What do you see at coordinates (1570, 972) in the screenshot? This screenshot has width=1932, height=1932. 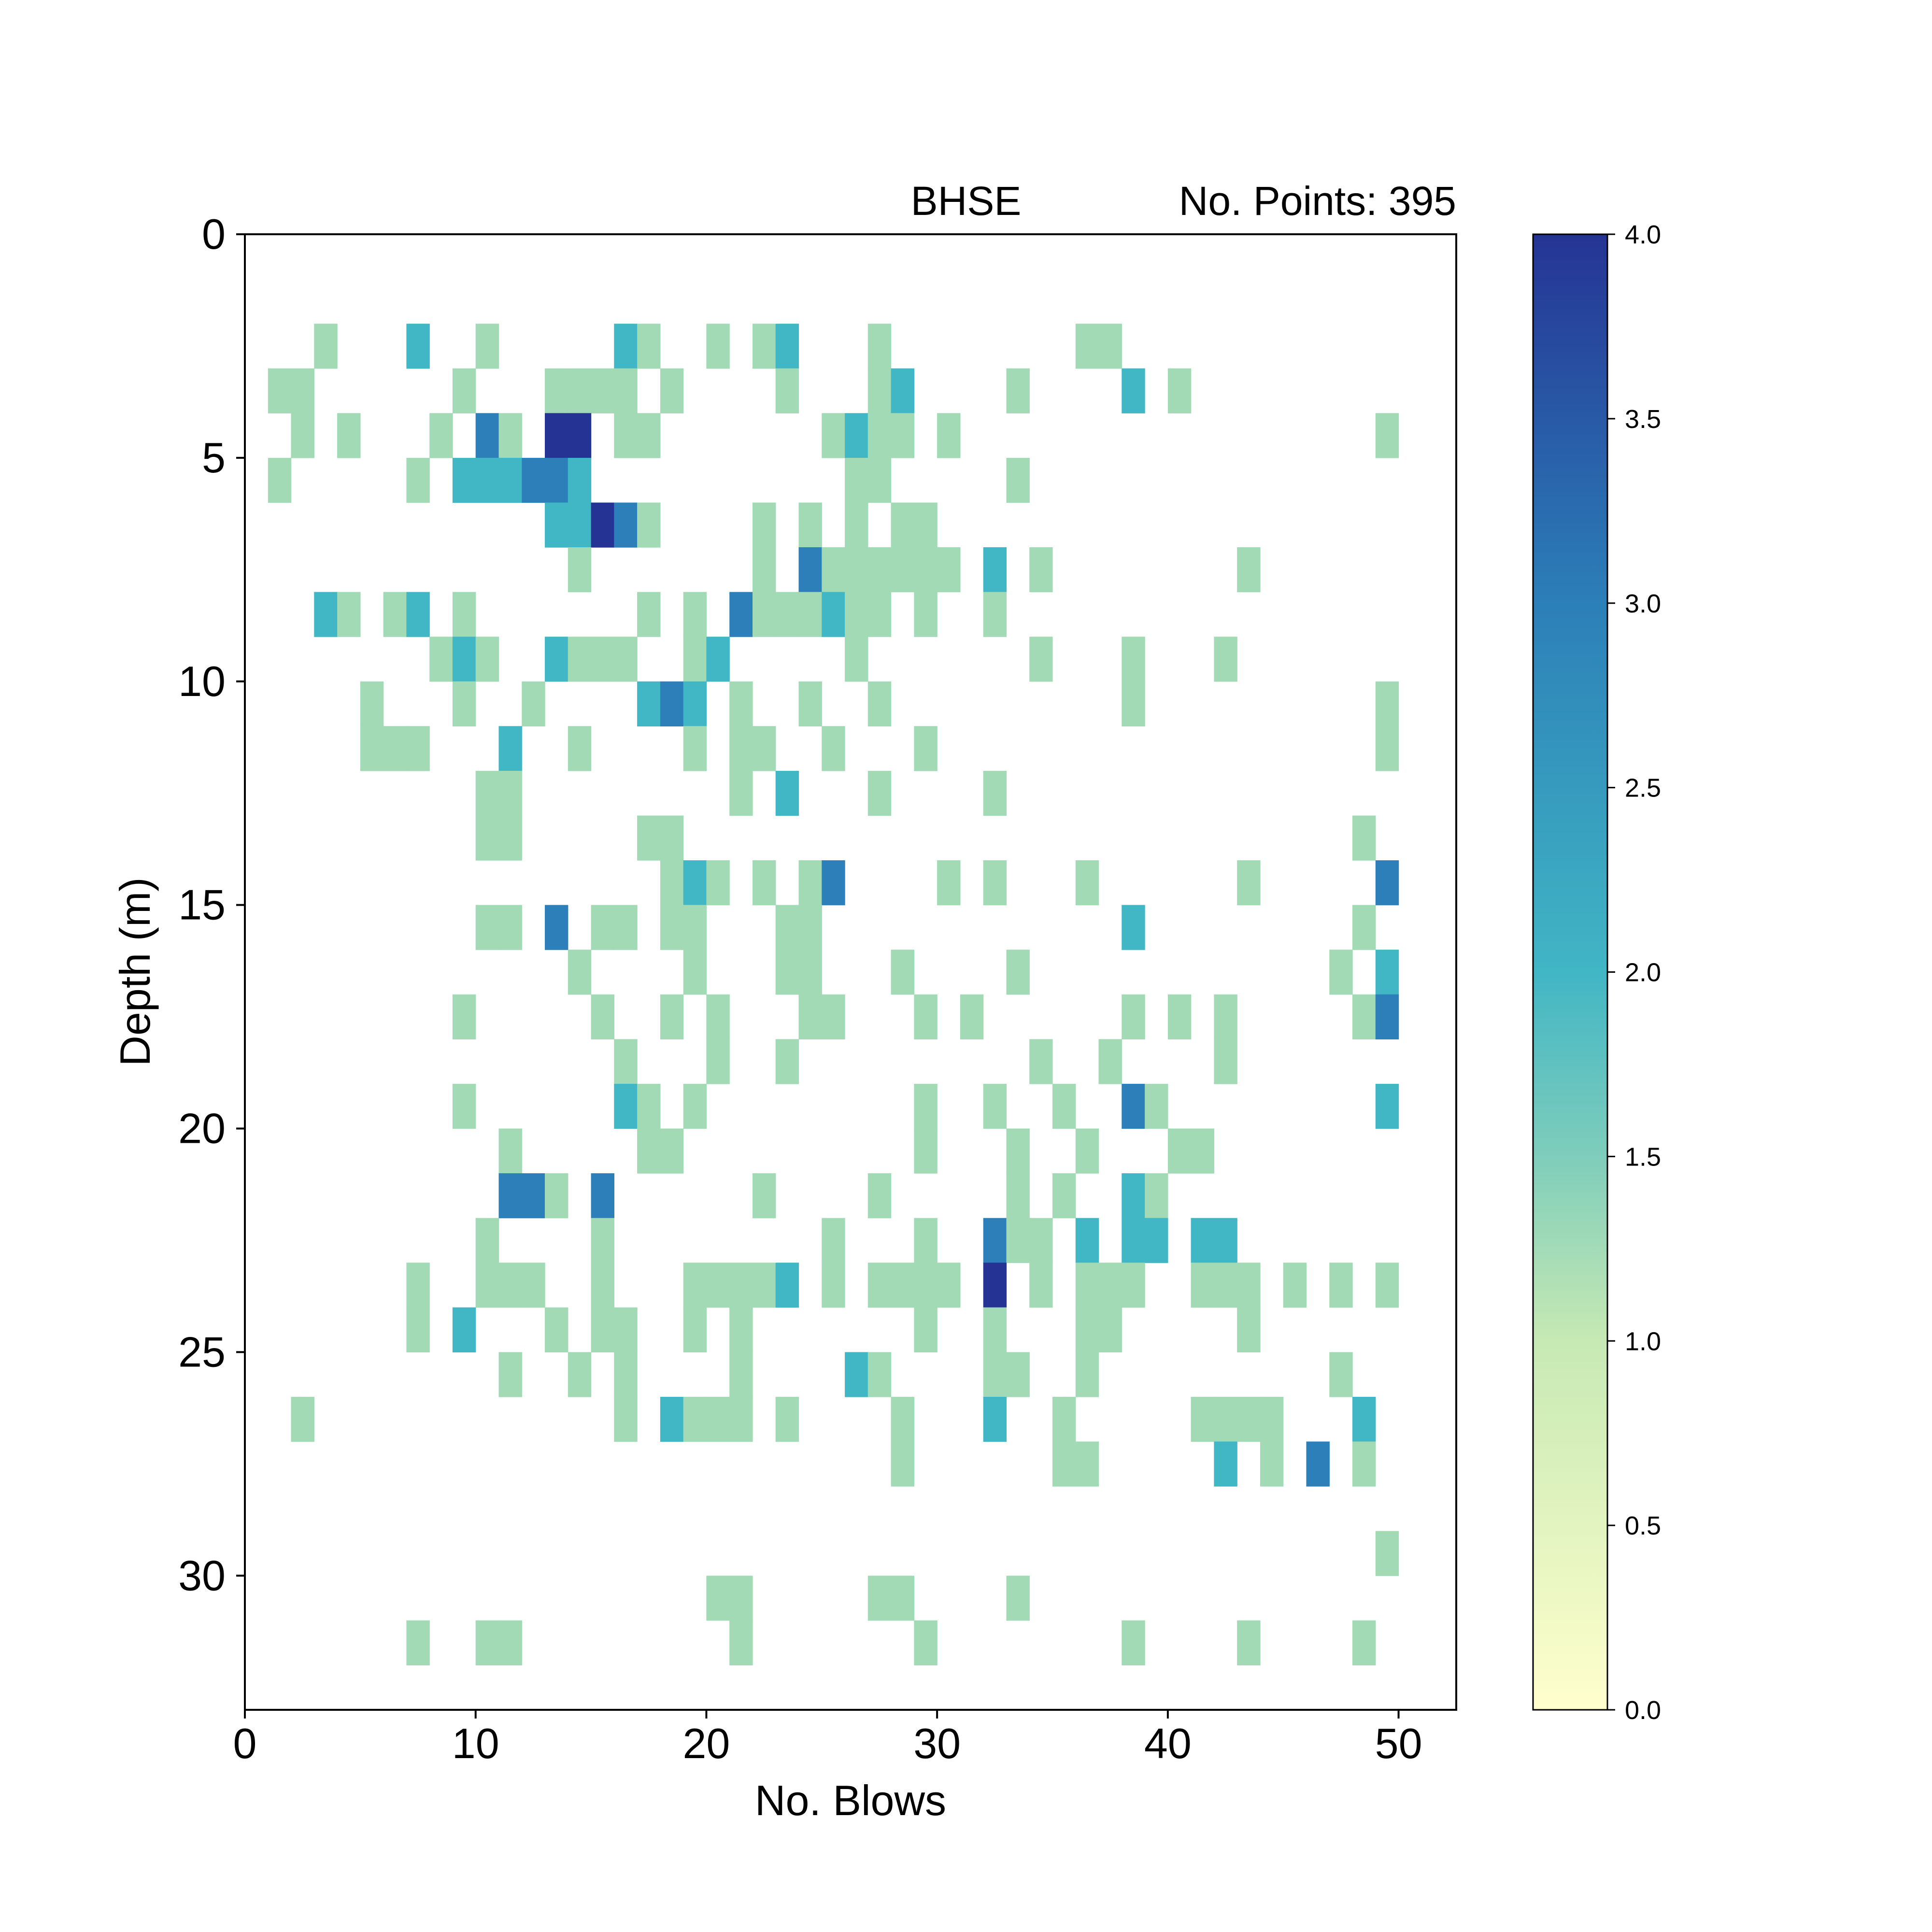 I see `colorbar` at bounding box center [1570, 972].